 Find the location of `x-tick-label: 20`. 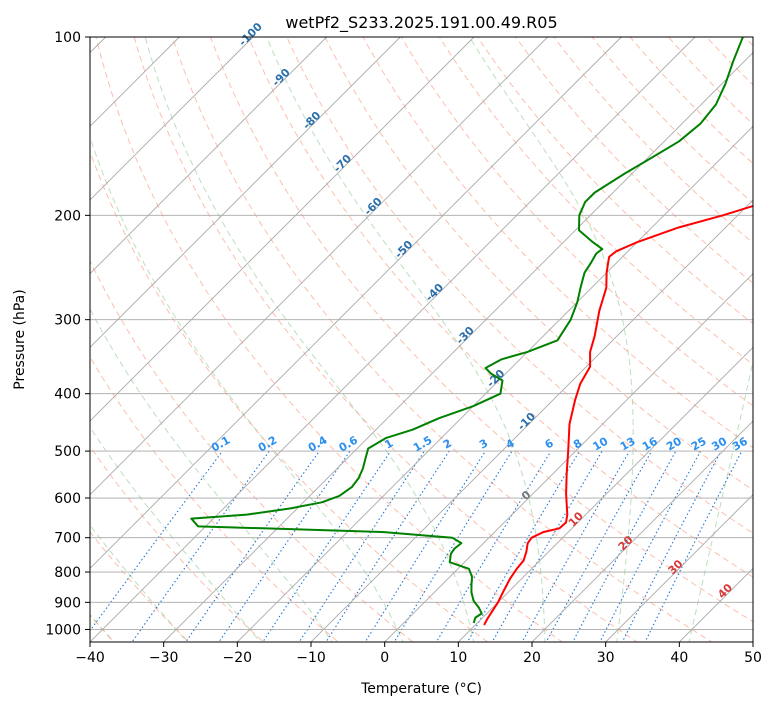

x-tick-label: 20 is located at coordinates (532, 658).